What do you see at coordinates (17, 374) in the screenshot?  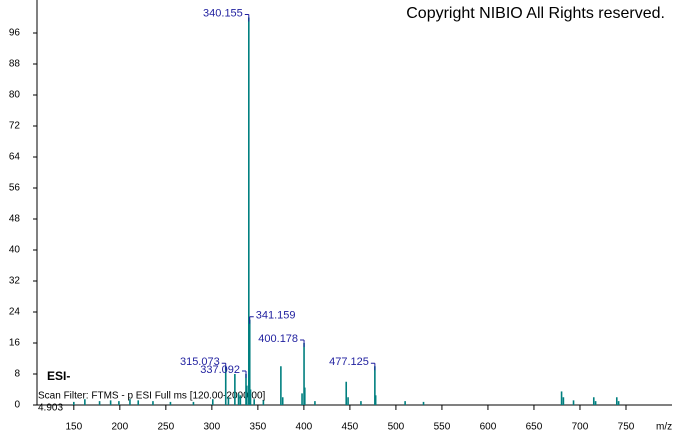 I see `y-tick-label: 8` at bounding box center [17, 374].